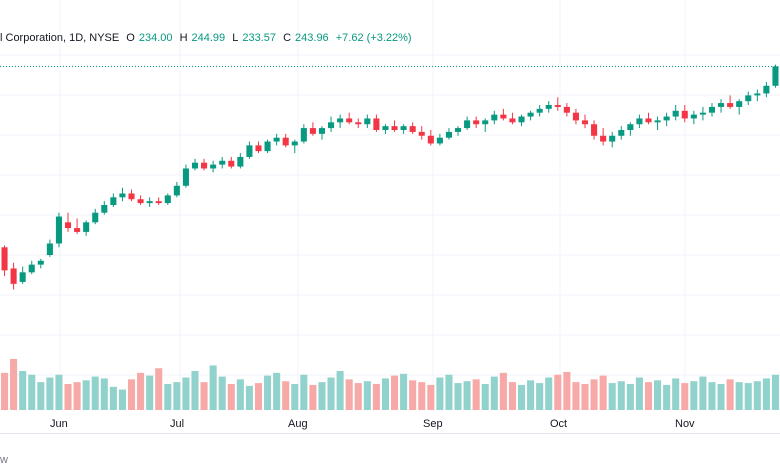 The image size is (780, 470). I want to click on high-value: 244.99, so click(208, 38).